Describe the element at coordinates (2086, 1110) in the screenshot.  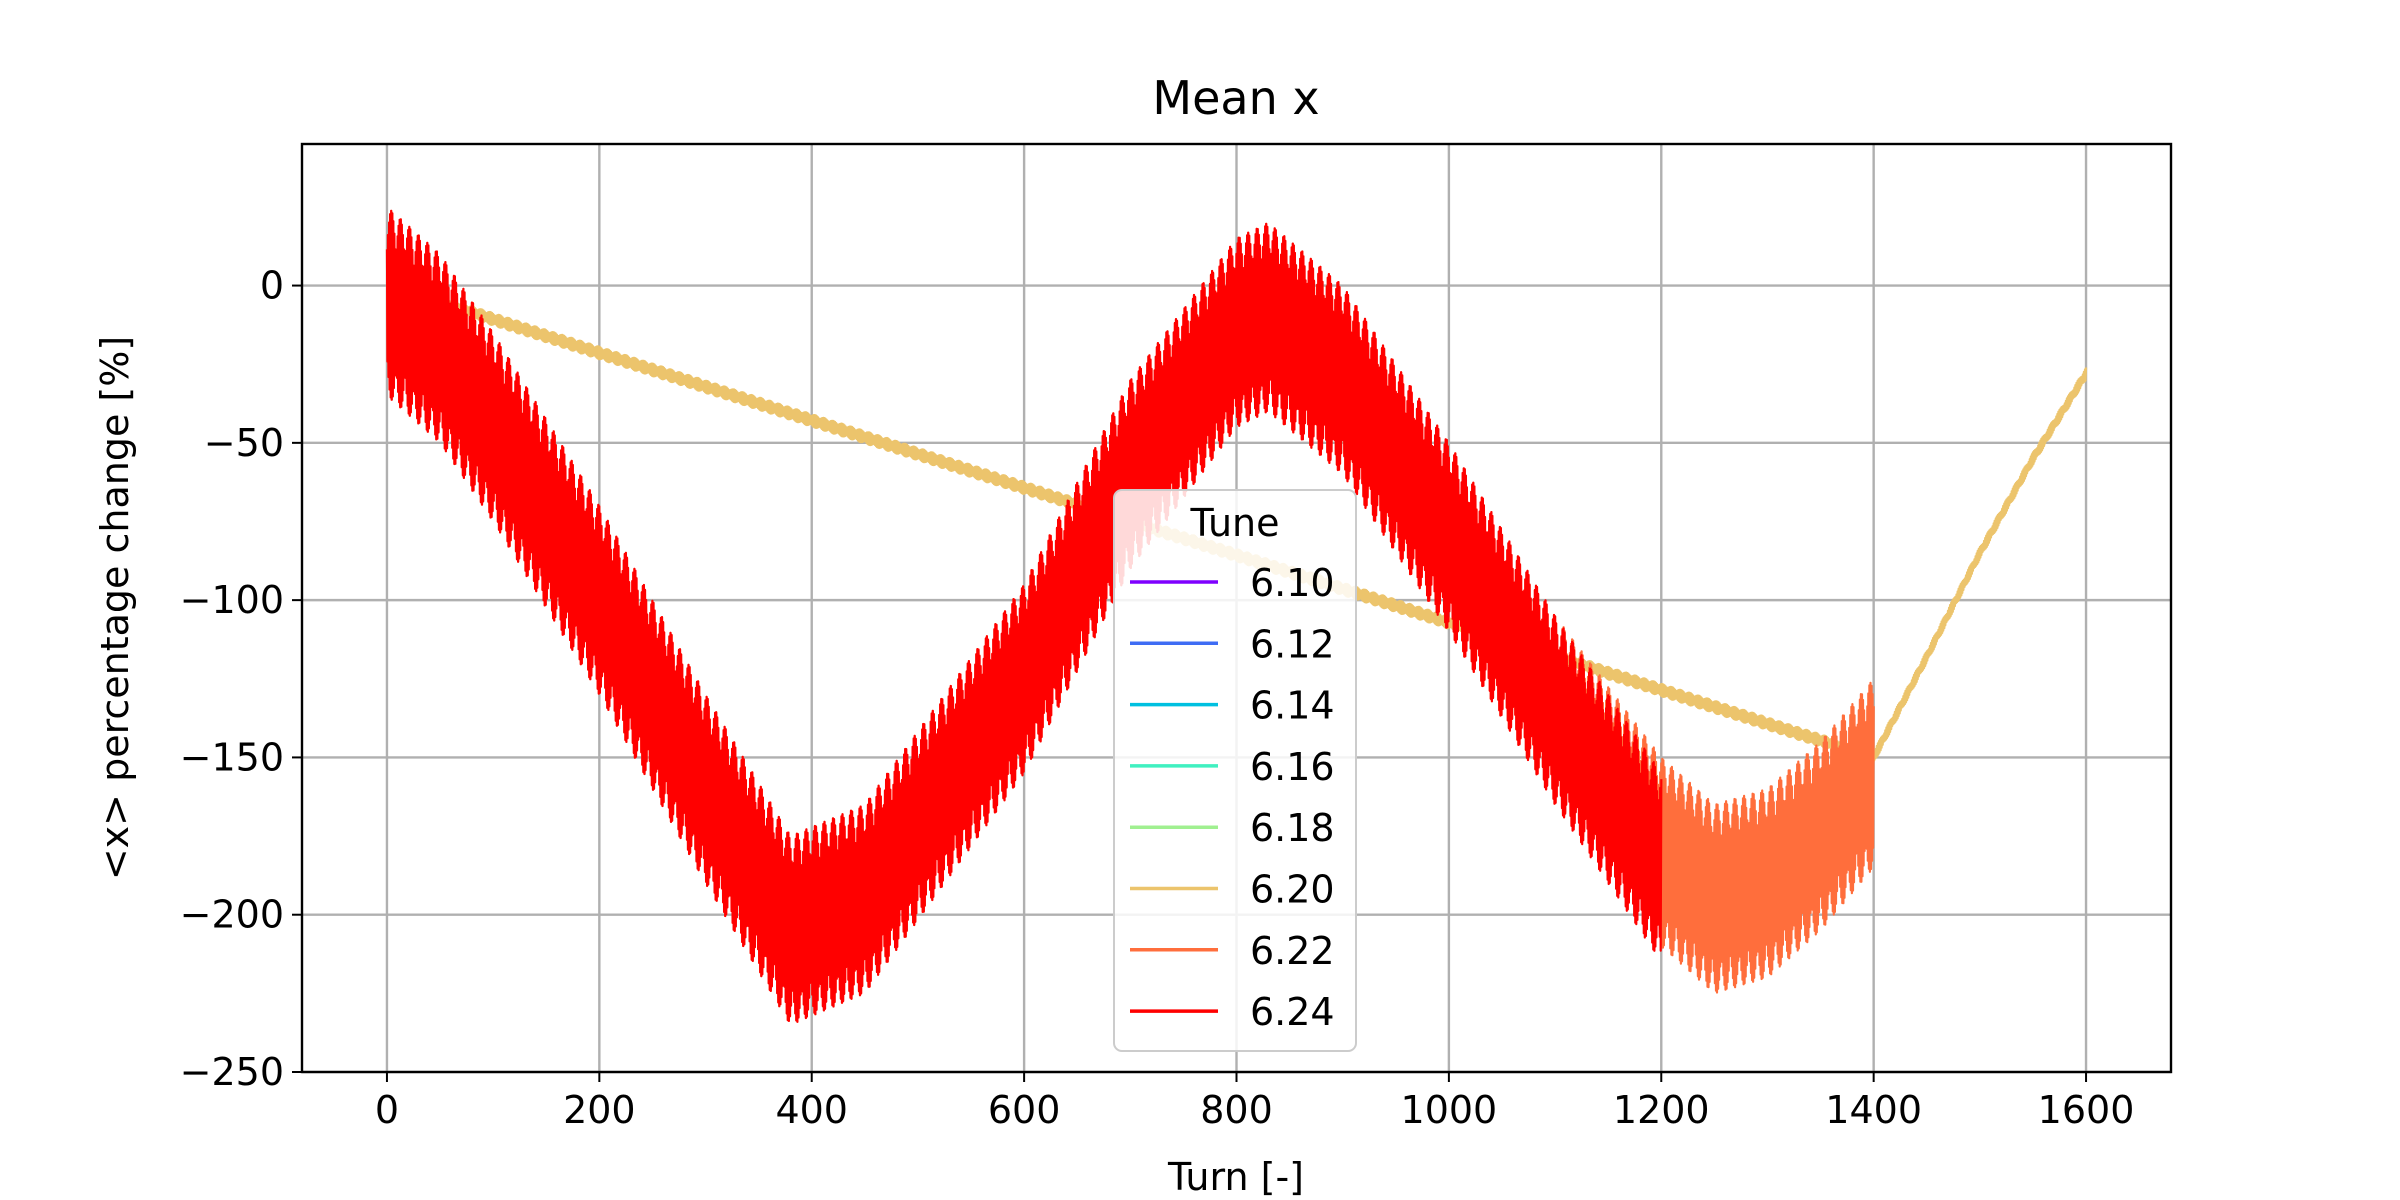
I see `x-tick-label: 1600` at that location.